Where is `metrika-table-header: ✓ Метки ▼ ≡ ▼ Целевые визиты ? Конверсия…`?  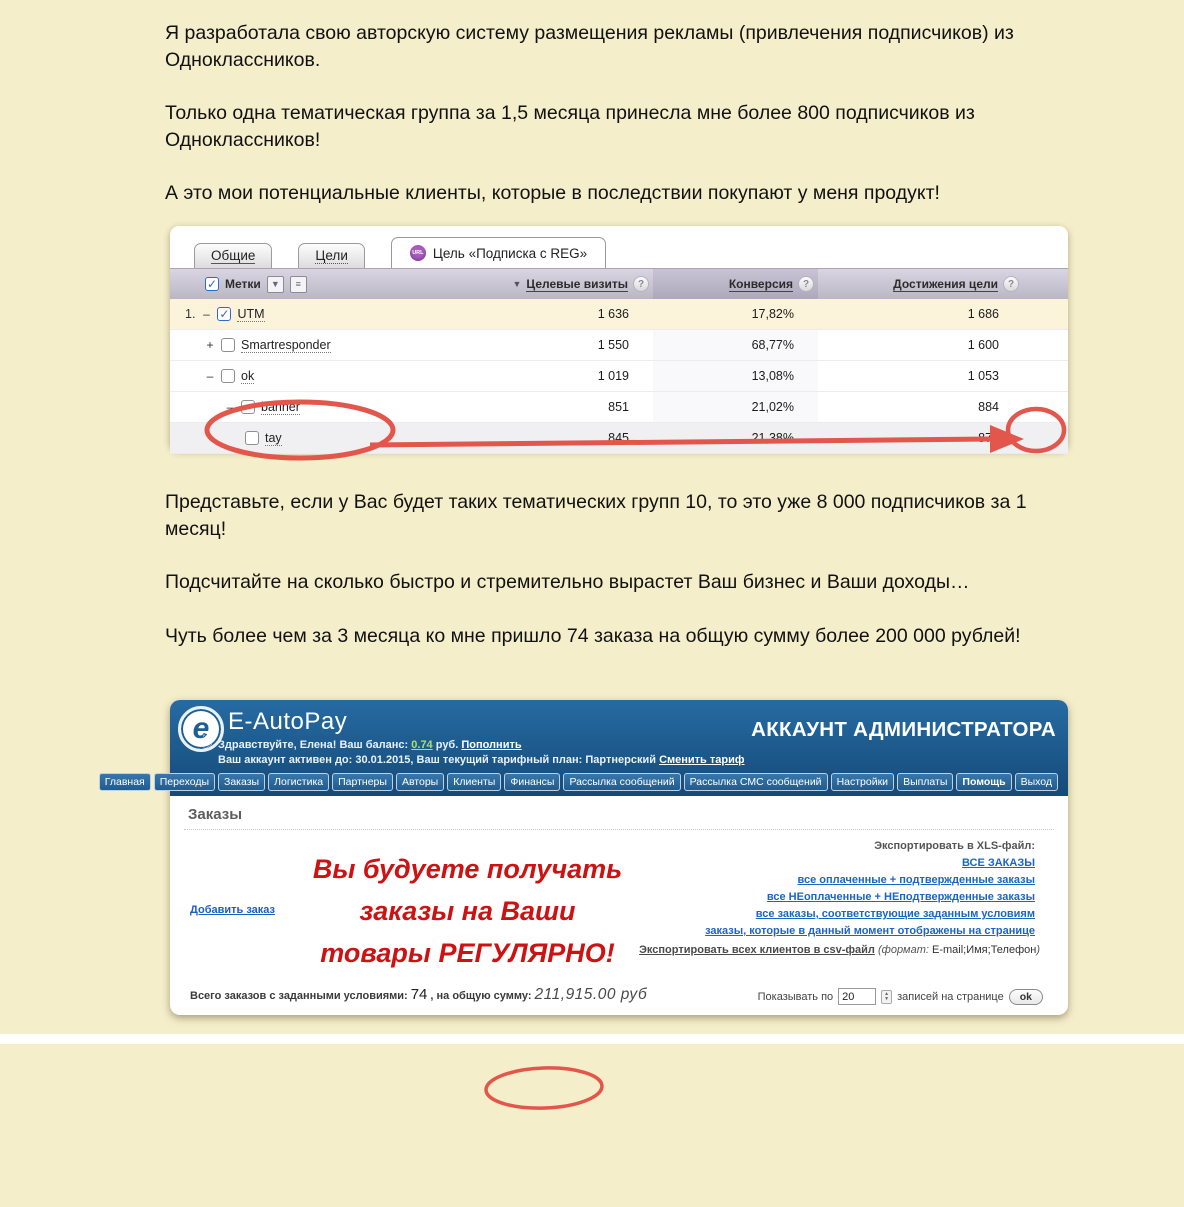
metrika-table-header: ✓ Метки ▼ ≡ ▼ Целевые визиты ? Конверсия… is located at coordinates (619, 284).